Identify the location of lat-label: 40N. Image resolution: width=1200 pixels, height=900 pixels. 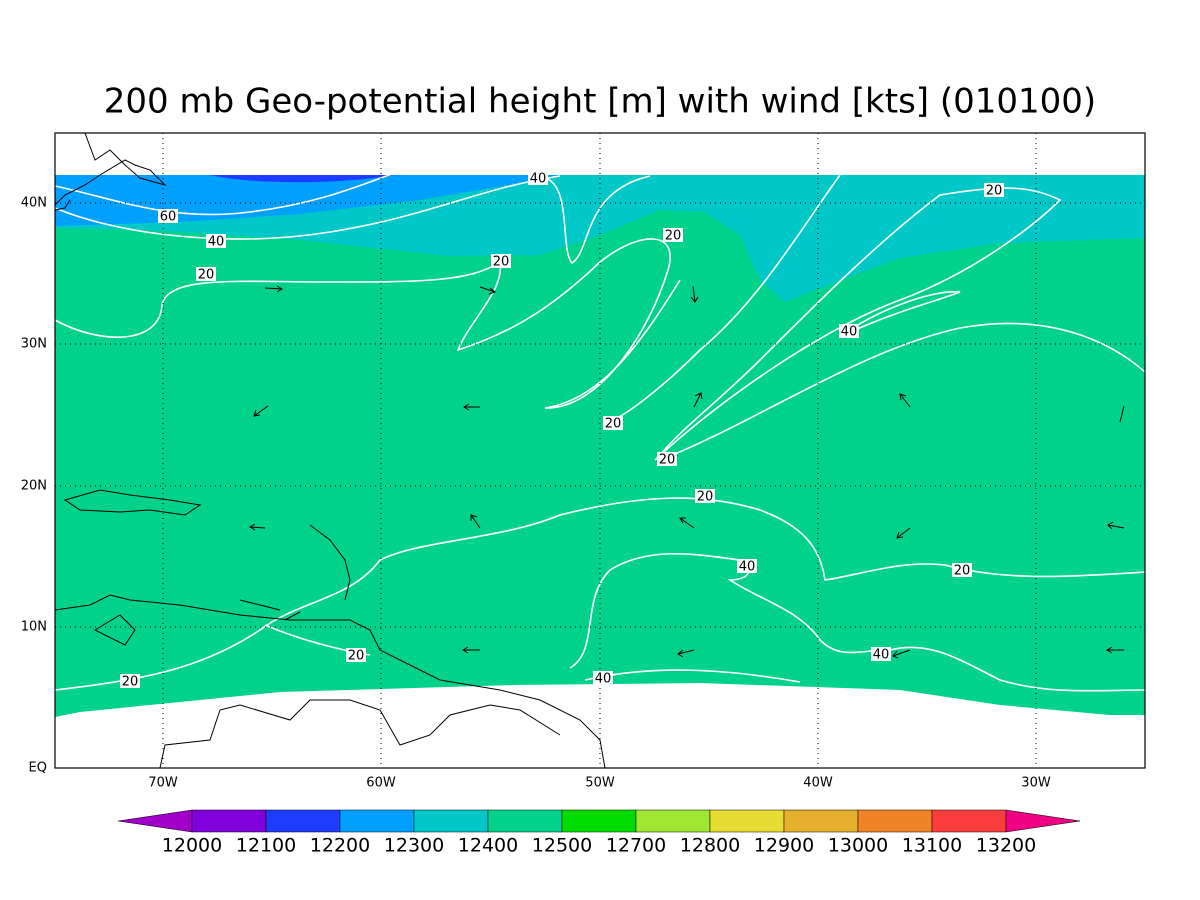
(34, 203).